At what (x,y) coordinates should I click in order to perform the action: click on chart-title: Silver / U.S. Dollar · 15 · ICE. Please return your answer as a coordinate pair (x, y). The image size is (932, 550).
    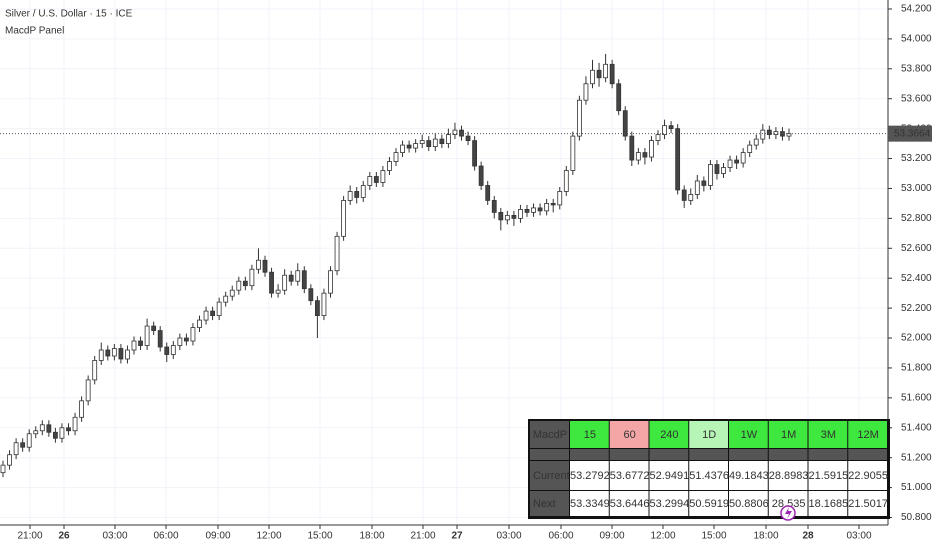
    Looking at the image, I should click on (69, 14).